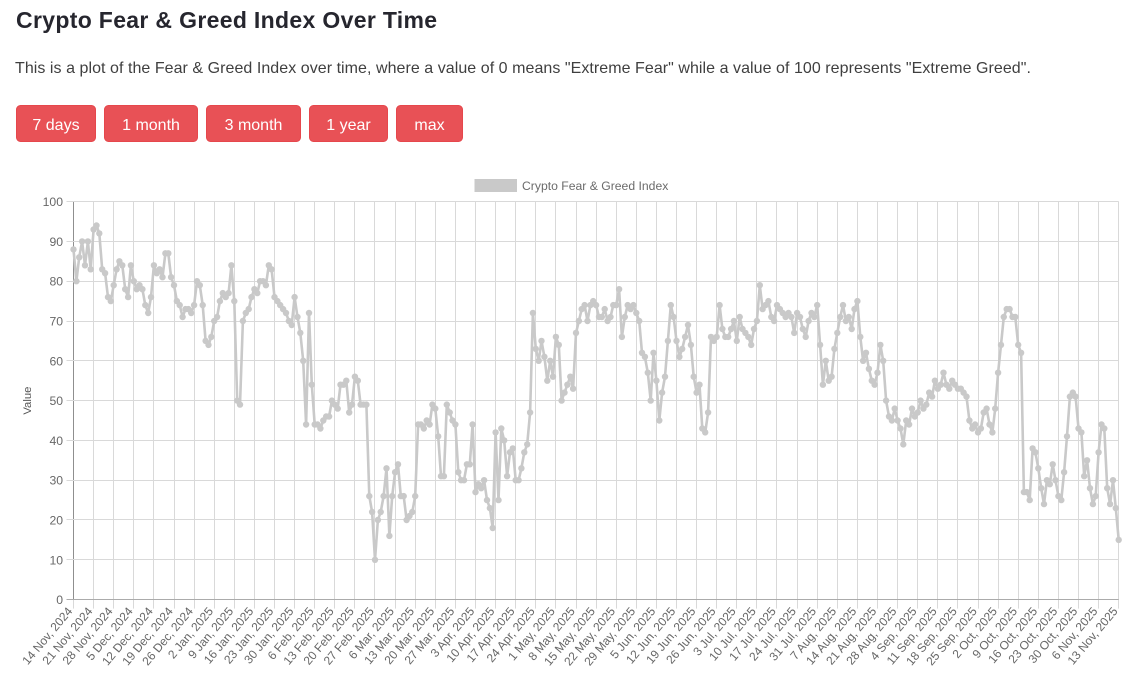 Image resolution: width=1136 pixels, height=681 pixels. Describe the element at coordinates (429, 125) in the screenshot. I see `svg-text: max` at that location.